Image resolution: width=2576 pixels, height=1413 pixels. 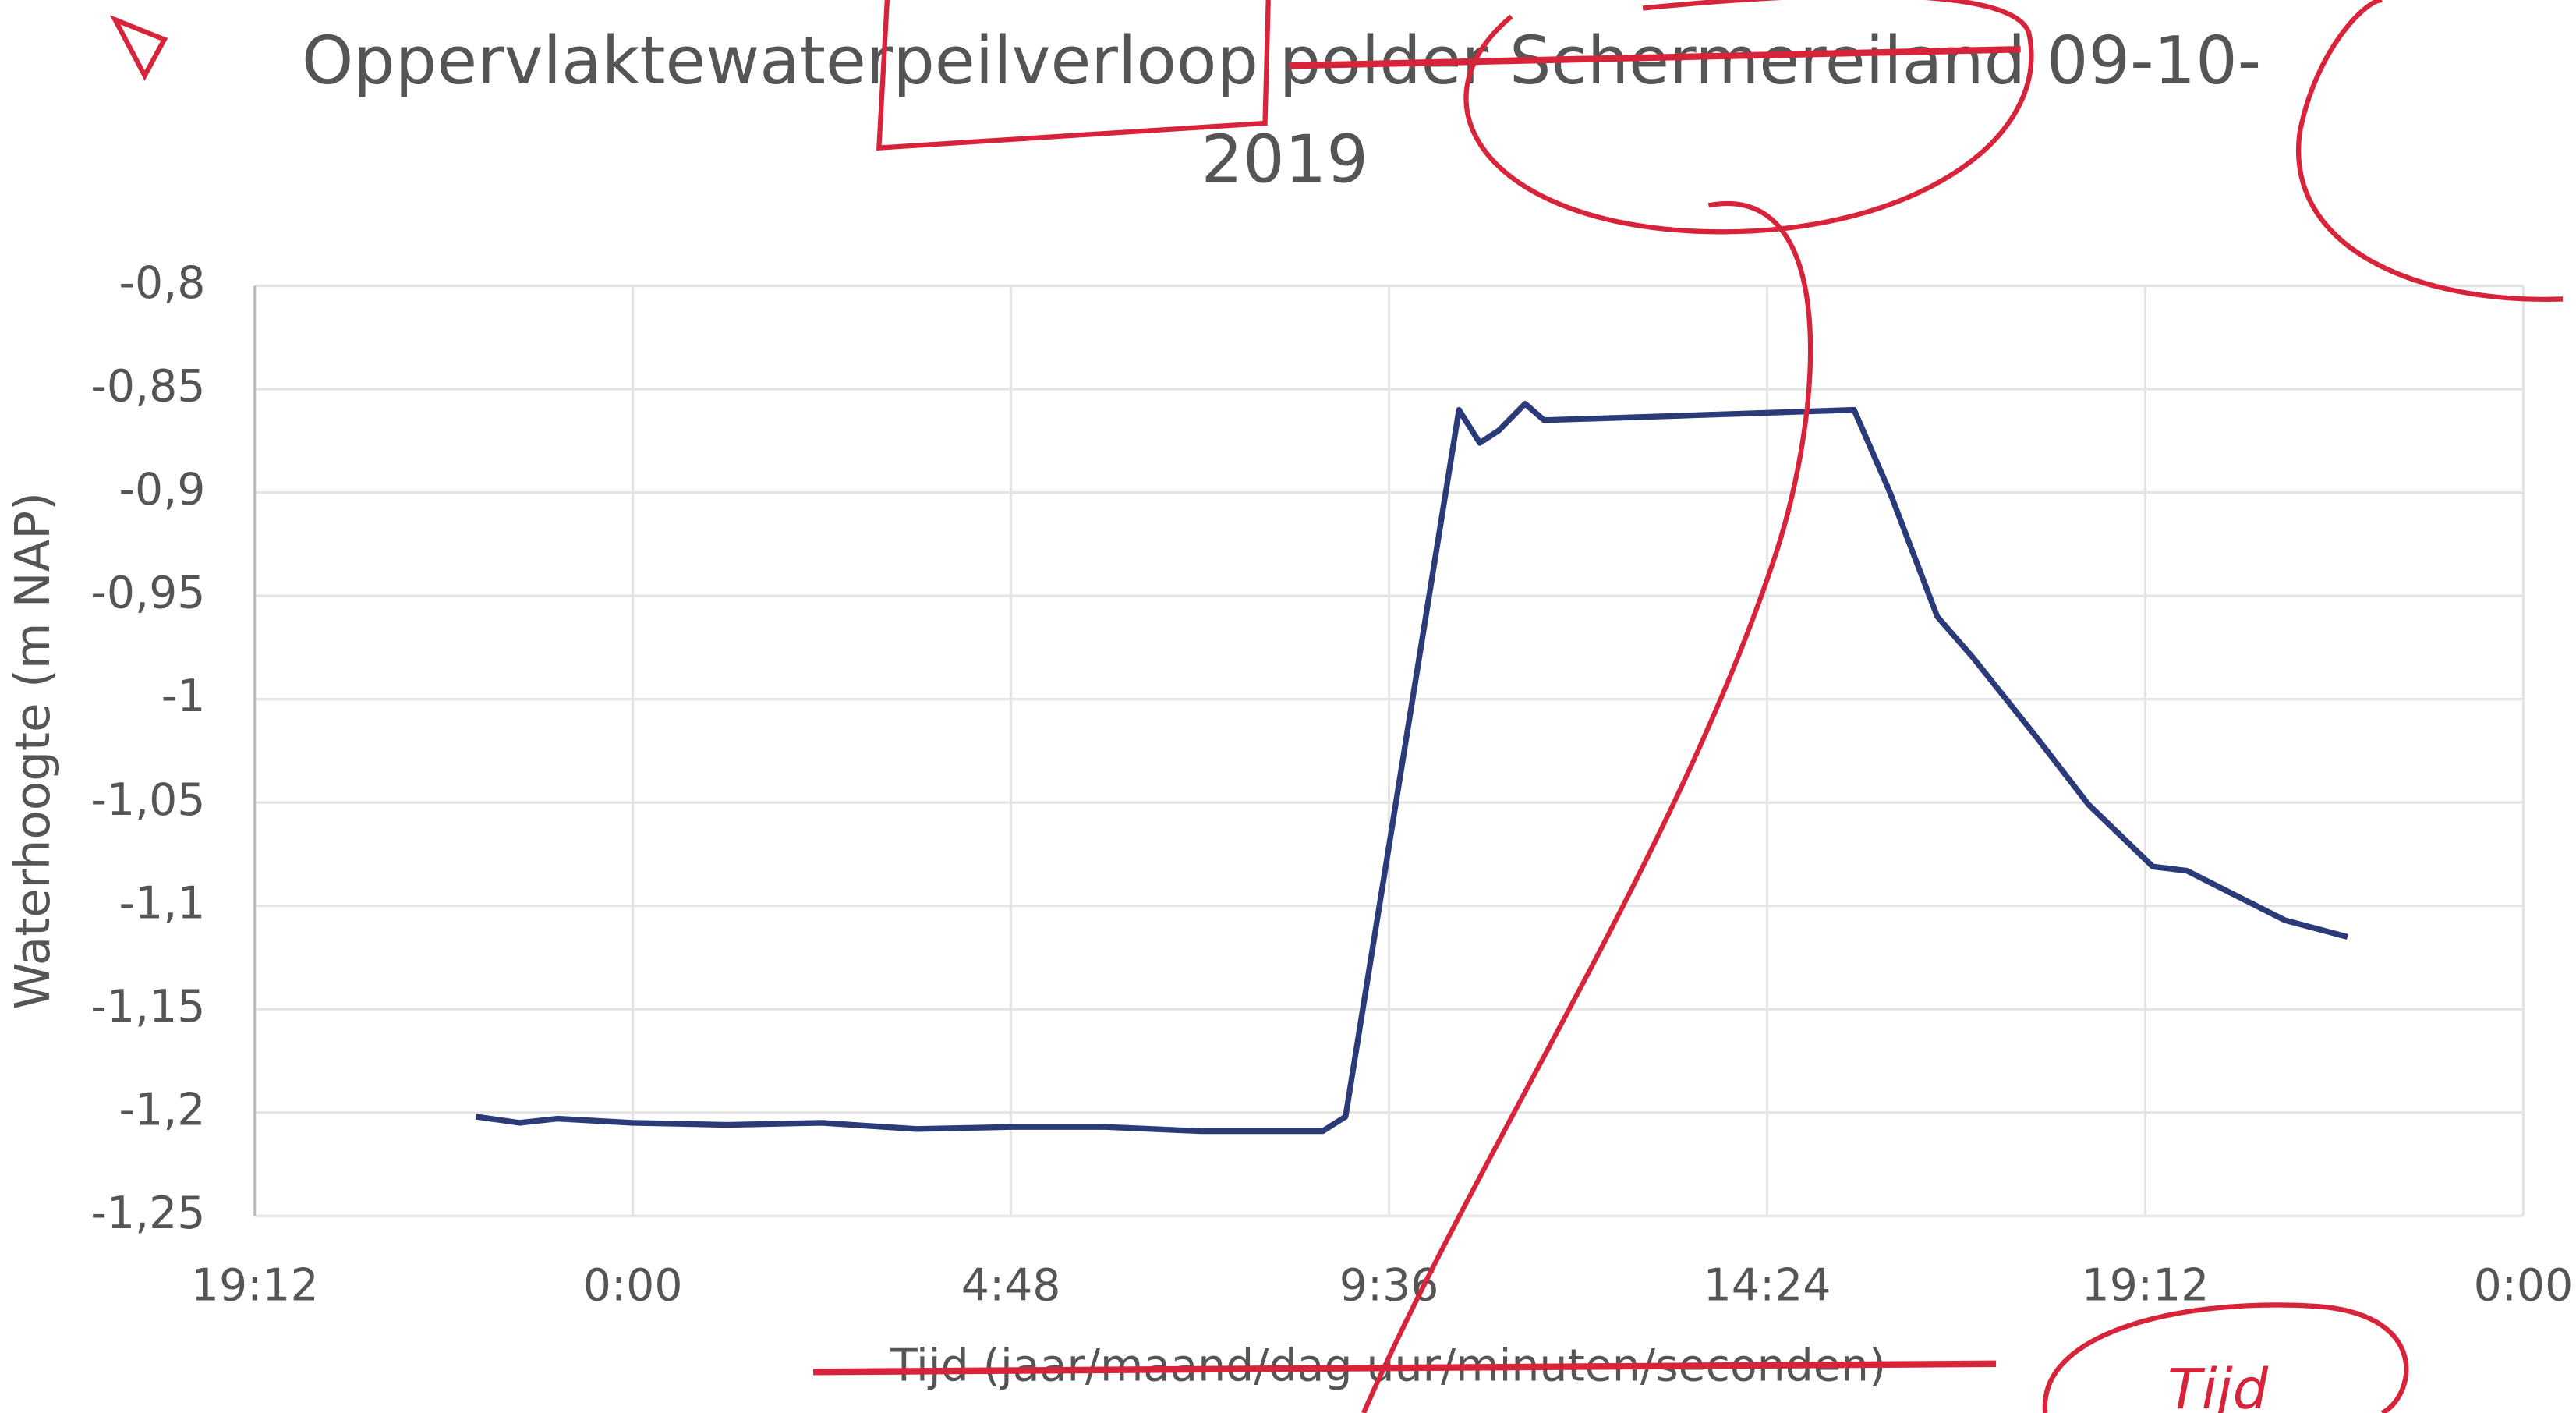 What do you see at coordinates (162, 489) in the screenshot?
I see `y-tick-label: -0,9` at bounding box center [162, 489].